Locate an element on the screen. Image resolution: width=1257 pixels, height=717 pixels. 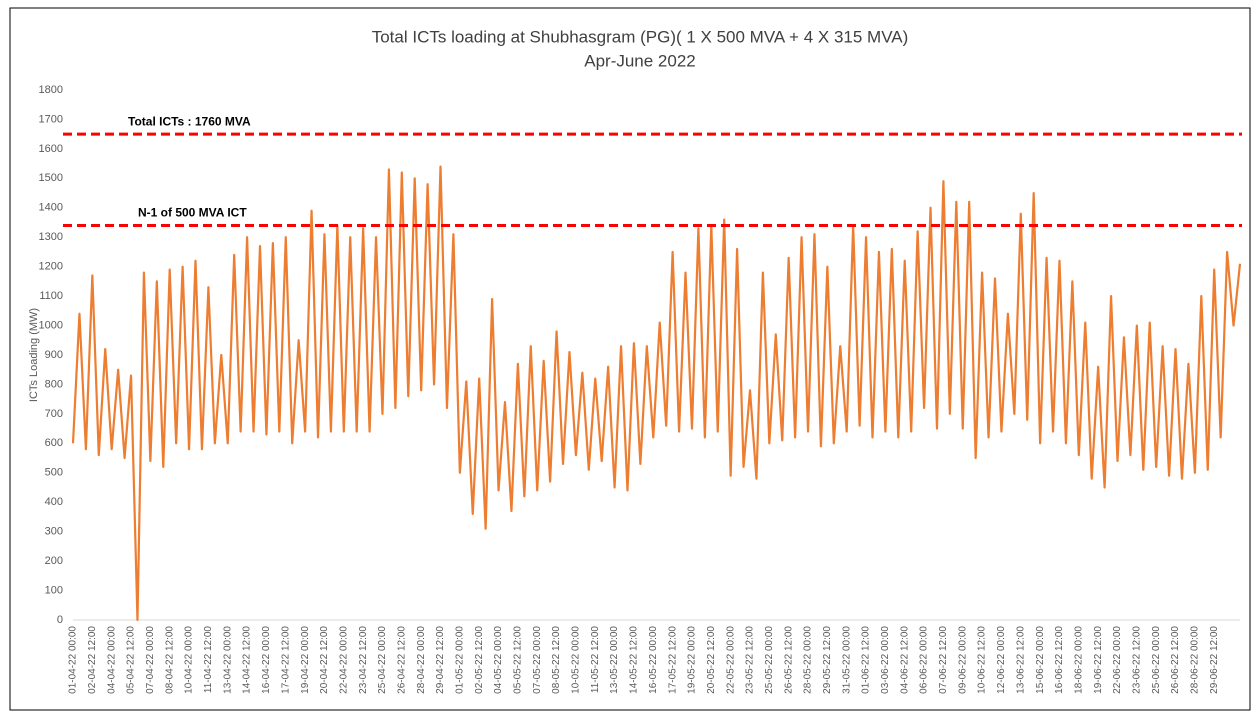
x-tick-label: 23-06-22 12:00 is located at coordinates (1136, 660).